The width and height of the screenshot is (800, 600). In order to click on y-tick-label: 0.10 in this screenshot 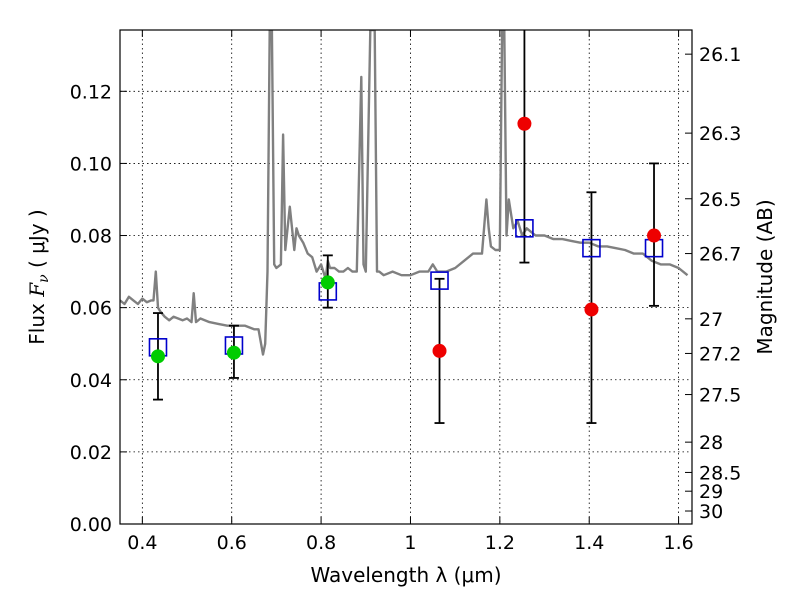, I will do `click(91, 164)`.